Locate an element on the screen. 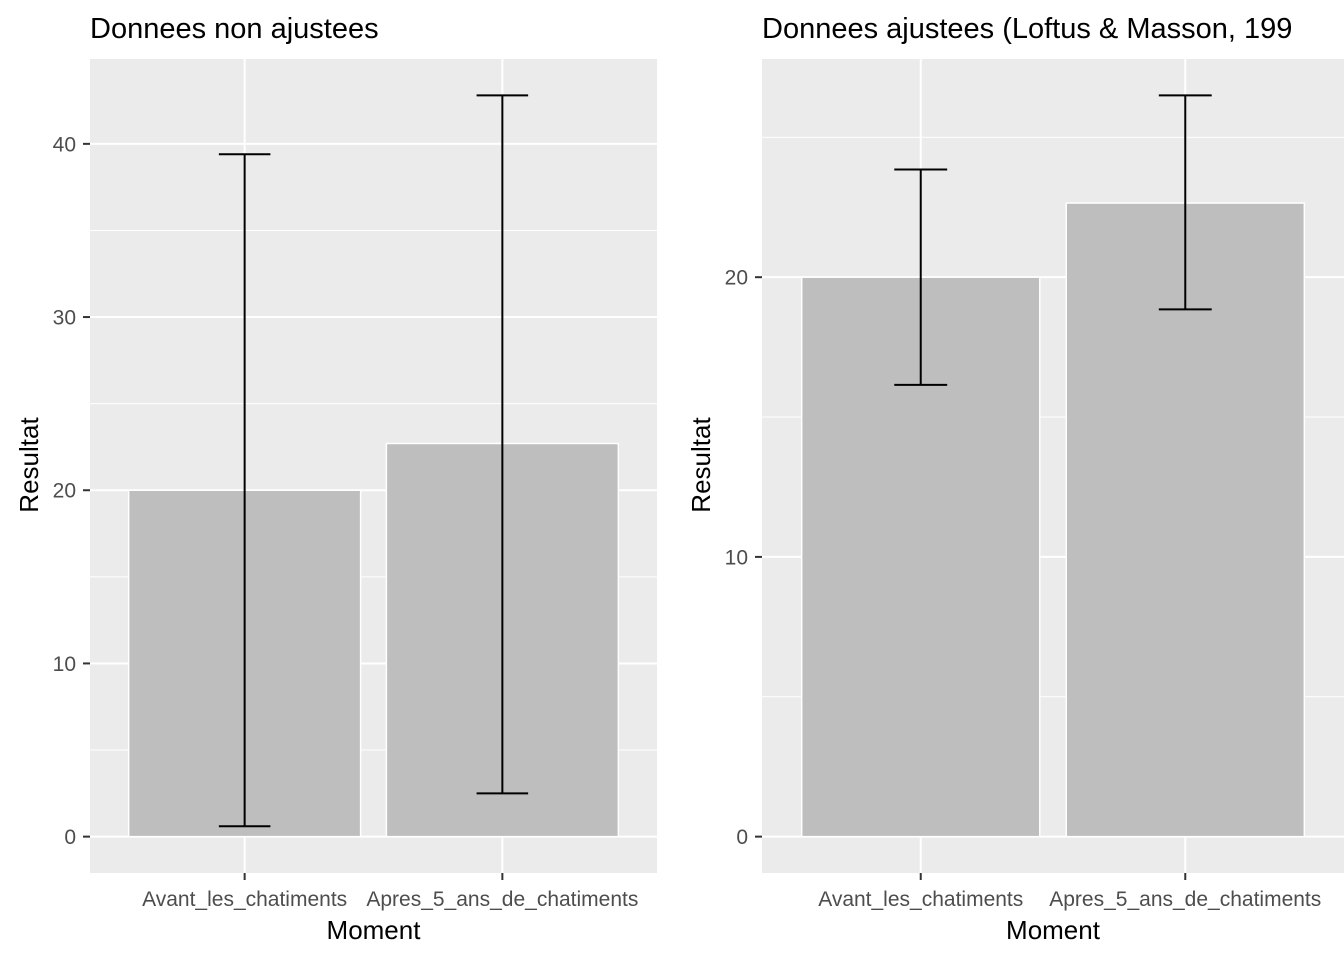 The width and height of the screenshot is (1344, 960). chart-title: Donnees non ajustees is located at coordinates (234, 29).